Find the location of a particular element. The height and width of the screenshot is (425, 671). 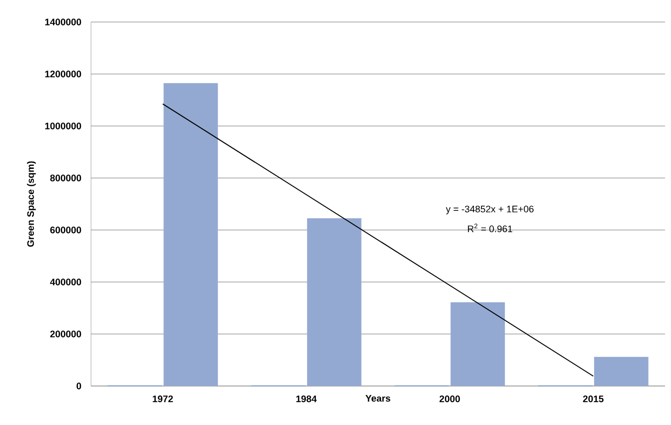

y-tick-label: 1000000 is located at coordinates (63, 126).